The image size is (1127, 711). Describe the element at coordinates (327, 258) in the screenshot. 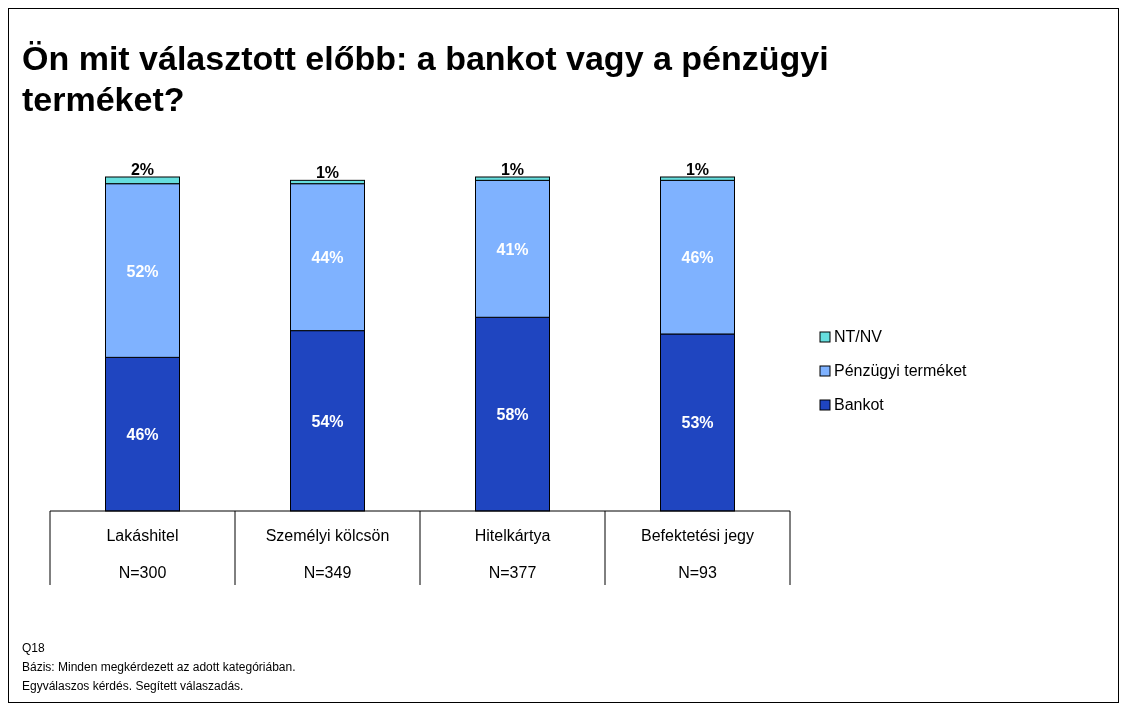

I see `data-label: 44%` at that location.